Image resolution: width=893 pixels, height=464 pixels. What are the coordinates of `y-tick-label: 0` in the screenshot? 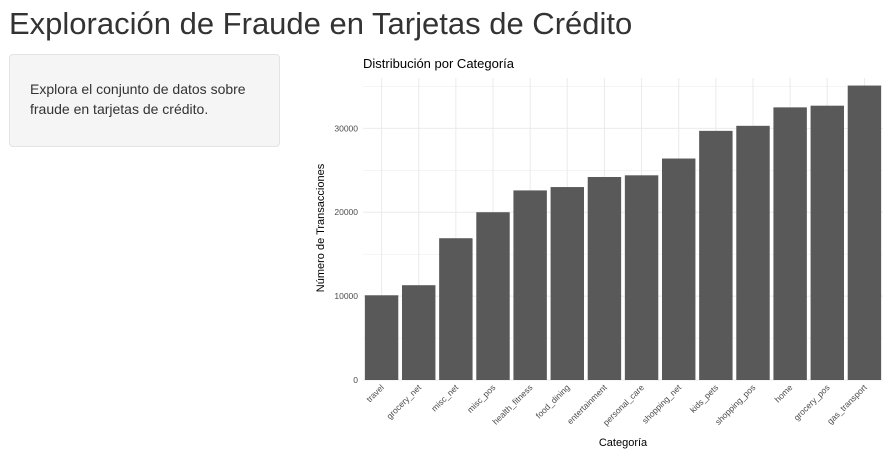 It's located at (355, 380).